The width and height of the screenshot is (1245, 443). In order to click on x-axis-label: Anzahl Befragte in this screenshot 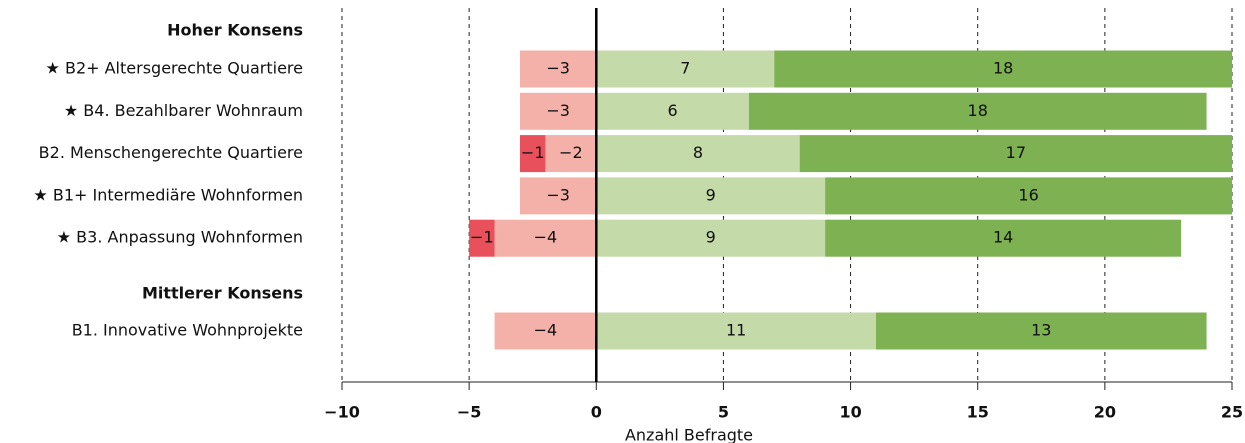, I will do `click(689, 434)`.